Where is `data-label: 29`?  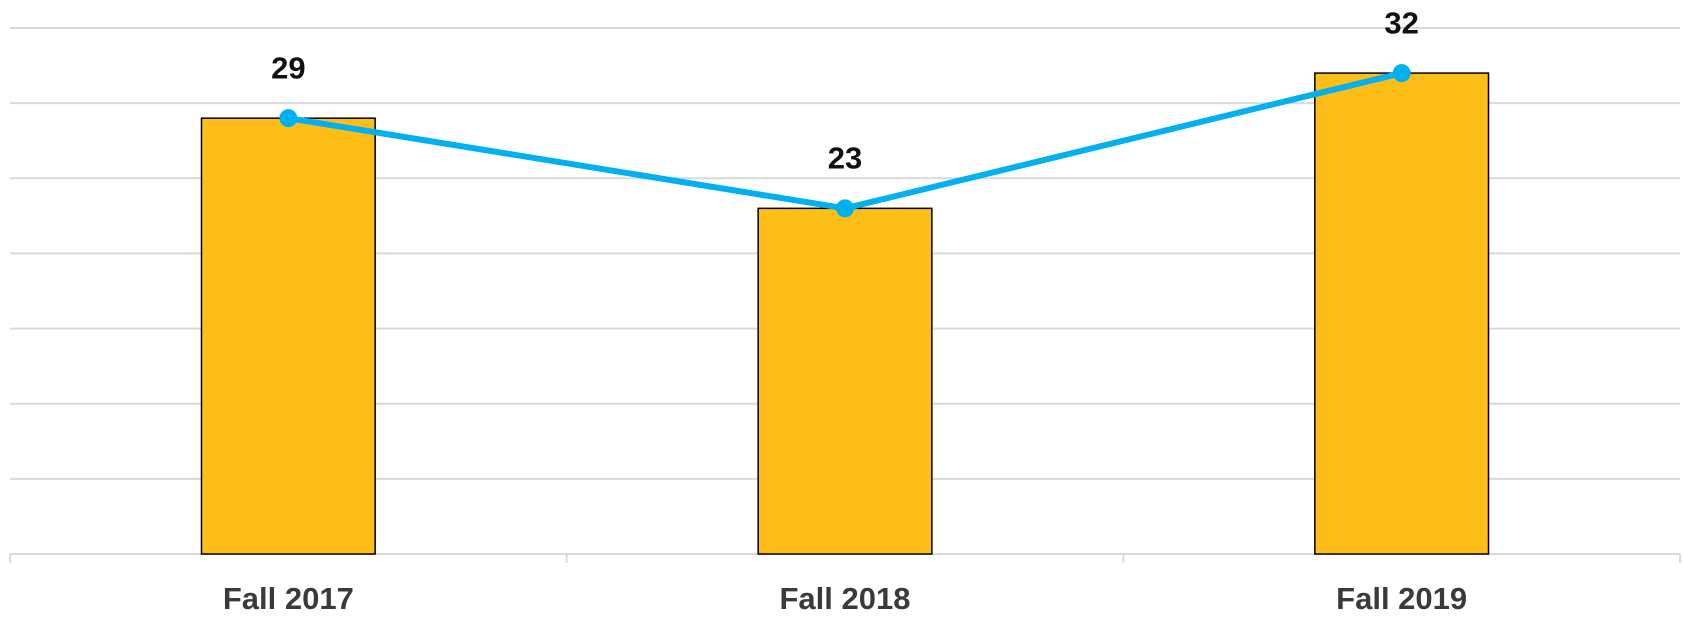
data-label: 29 is located at coordinates (288, 67).